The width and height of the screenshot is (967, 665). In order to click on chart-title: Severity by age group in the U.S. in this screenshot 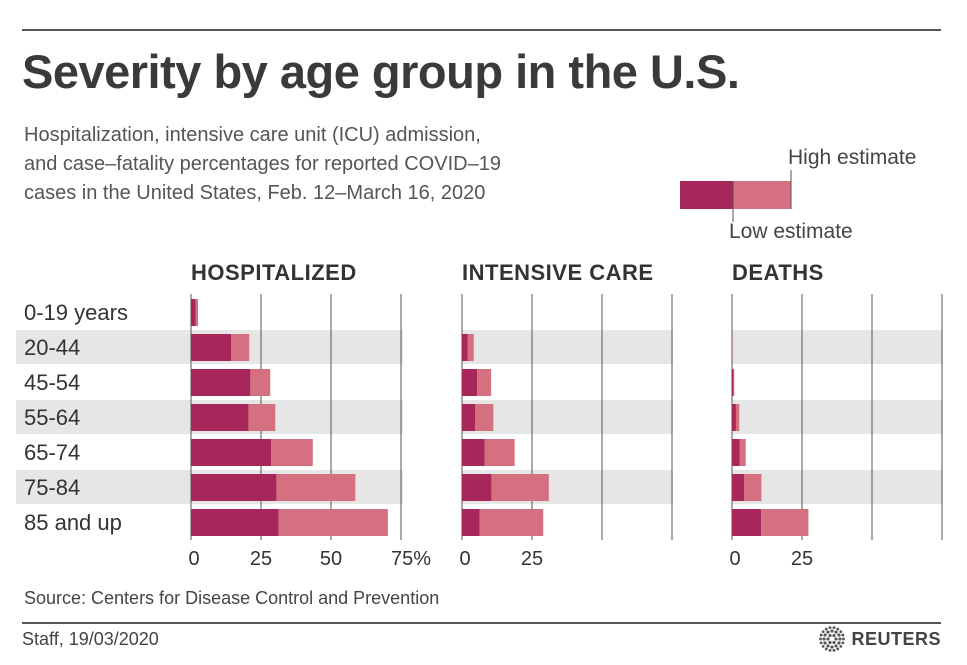, I will do `click(381, 71)`.